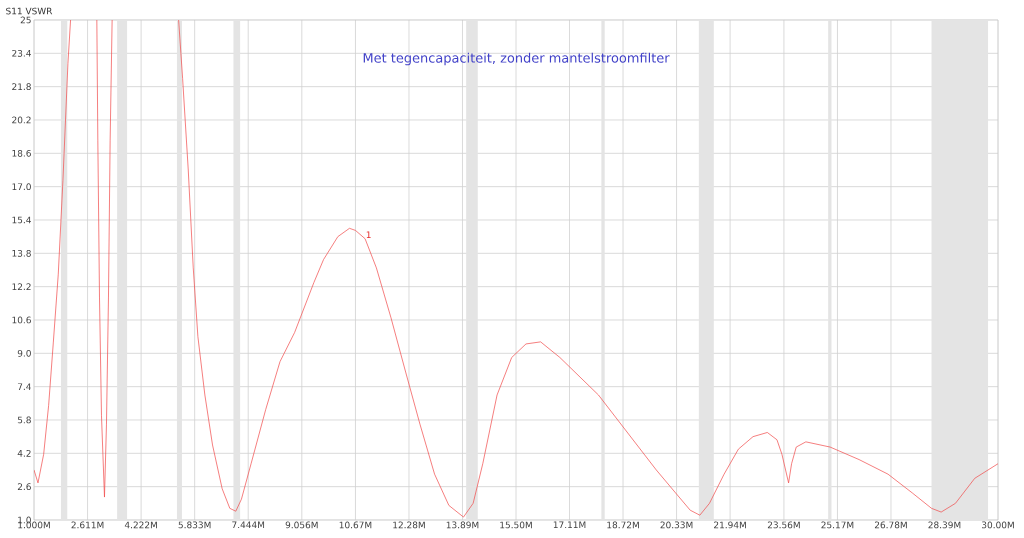  I want to click on y-tick-label: 18.6, so click(21, 153).